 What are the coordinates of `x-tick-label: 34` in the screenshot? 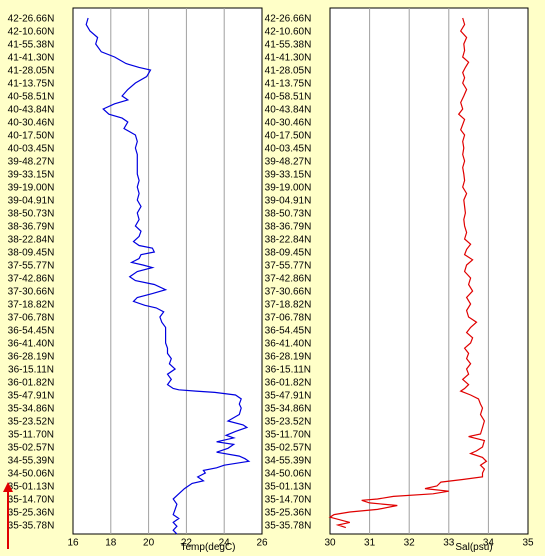 It's located at (489, 542).